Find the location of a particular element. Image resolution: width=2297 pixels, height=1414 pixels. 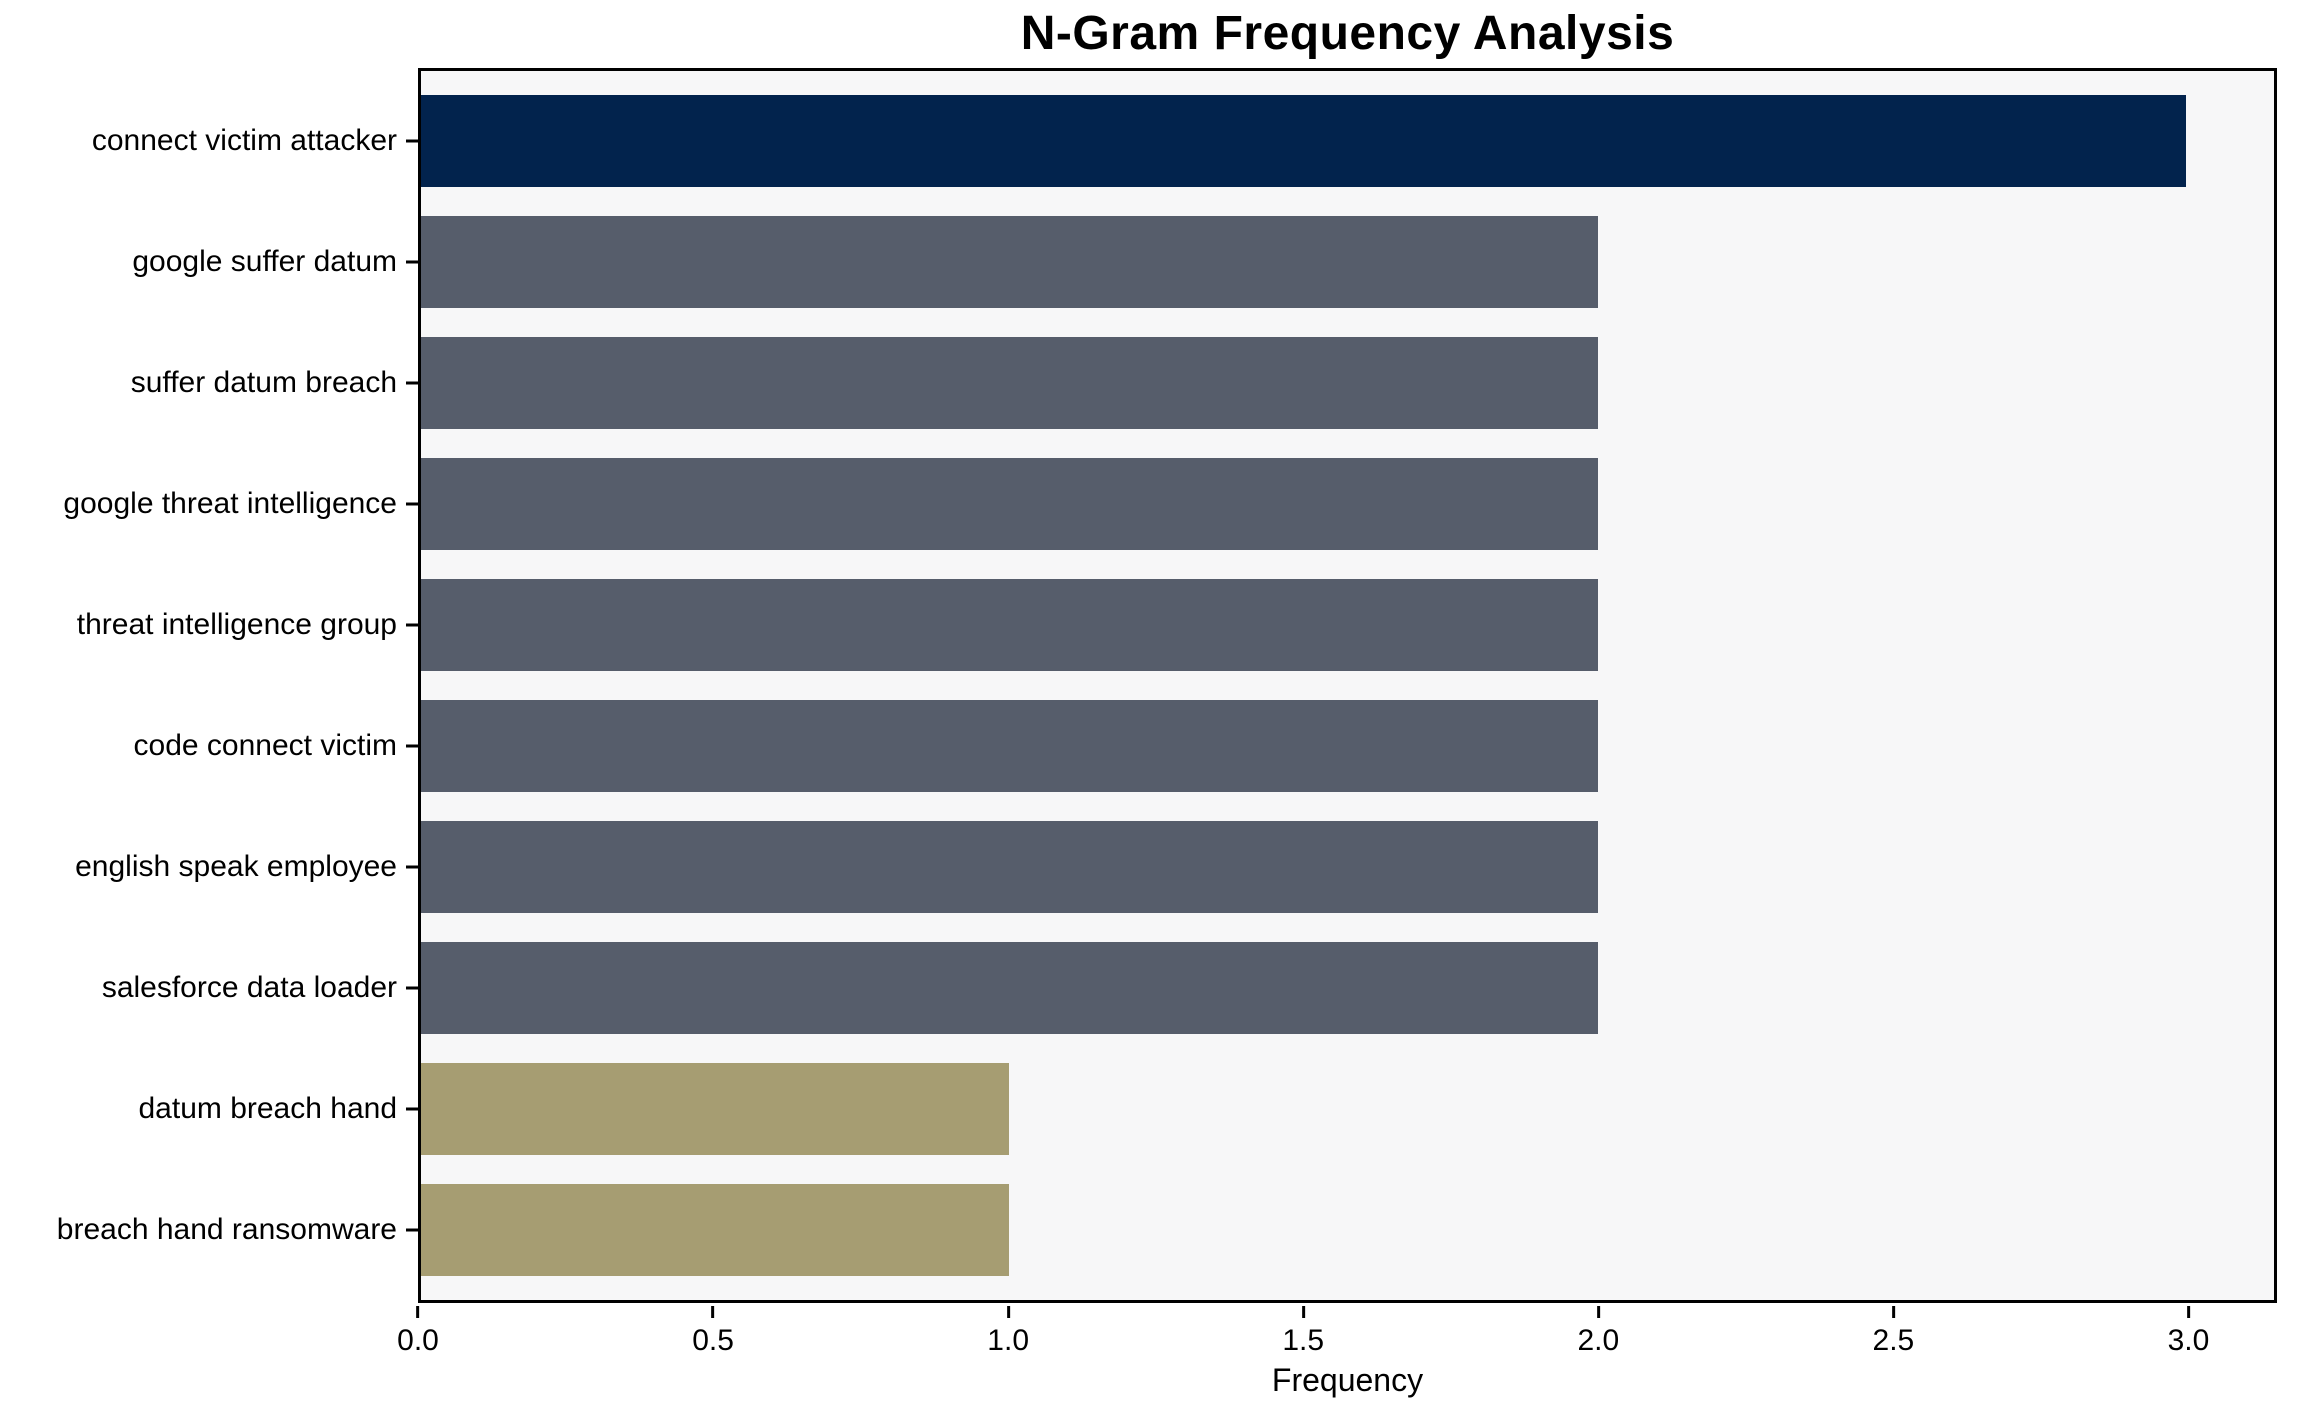

bar-row: code connect victim is located at coordinates (1204, 746).